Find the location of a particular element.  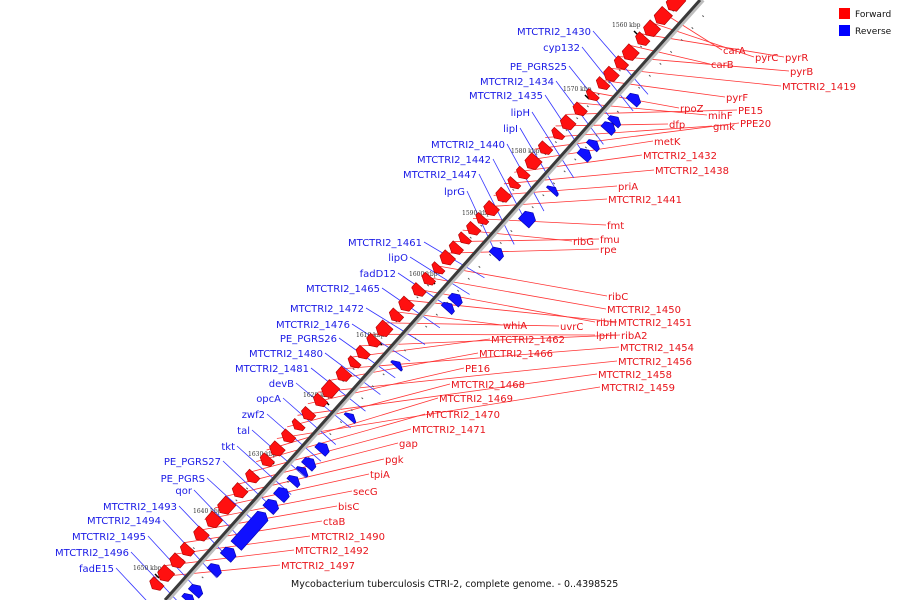

reverse-gene-label-mtctri2-1440: MTCTRI2_1440 is located at coordinates (468, 145).